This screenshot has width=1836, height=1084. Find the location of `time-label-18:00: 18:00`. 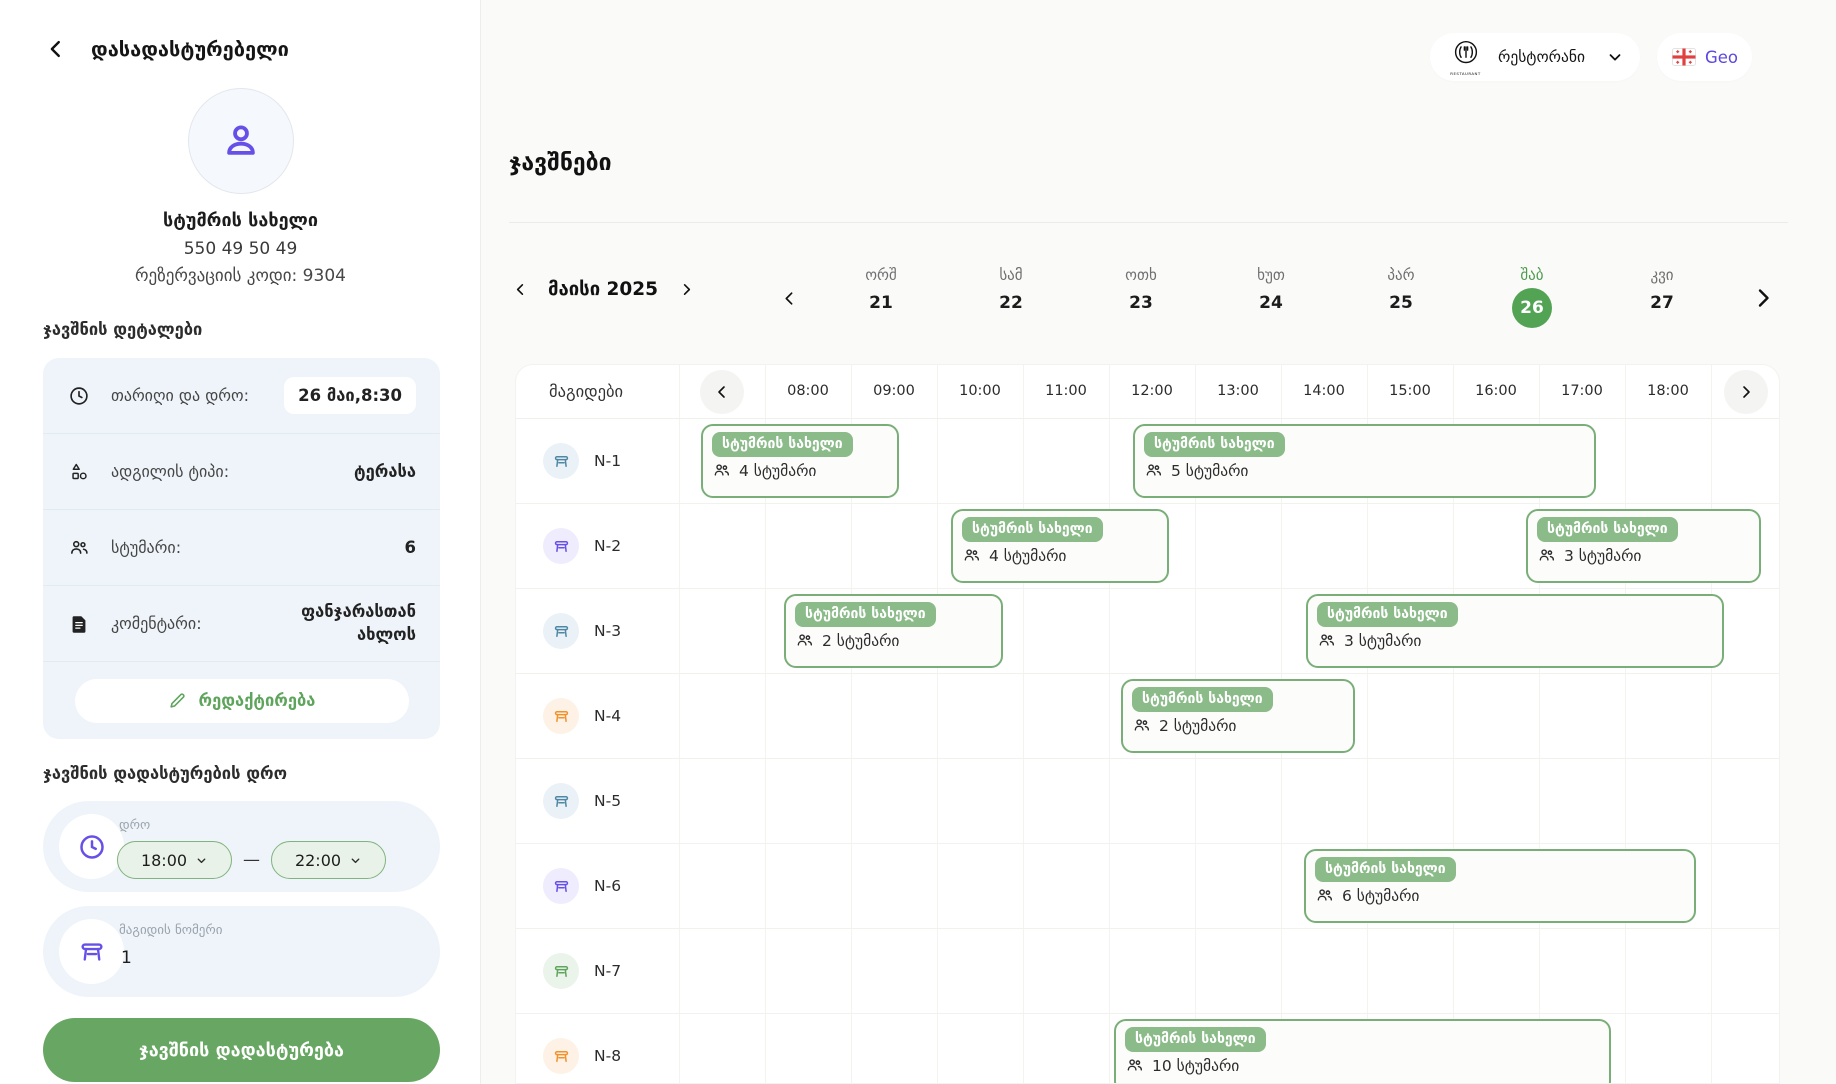

time-label-18:00: 18:00 is located at coordinates (1668, 391).